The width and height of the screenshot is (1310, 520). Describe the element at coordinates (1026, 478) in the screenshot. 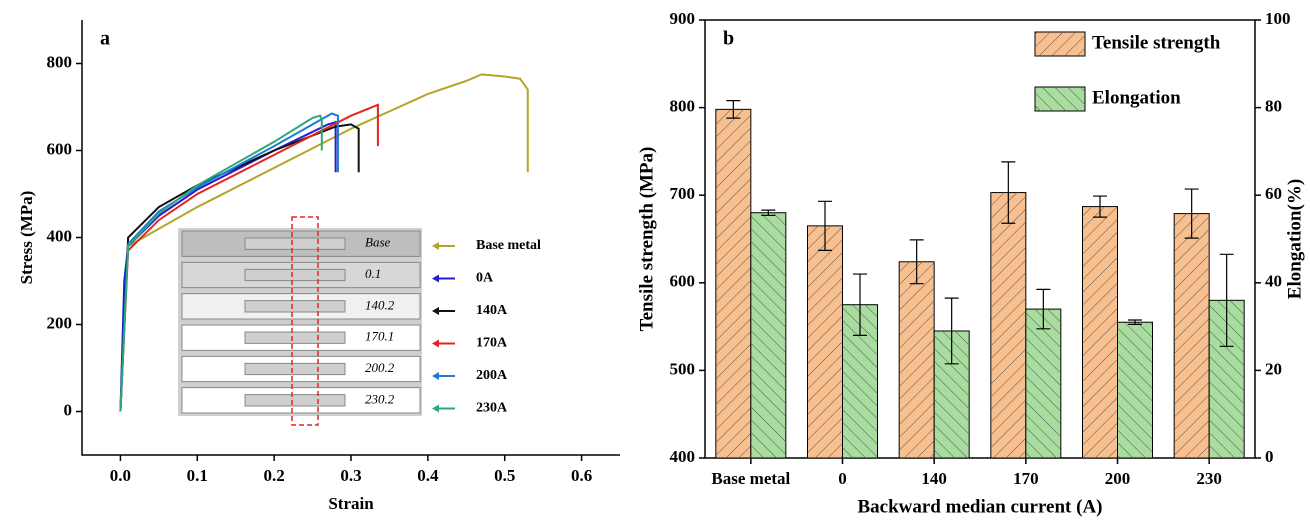

I see `x-tick-label: 170` at that location.